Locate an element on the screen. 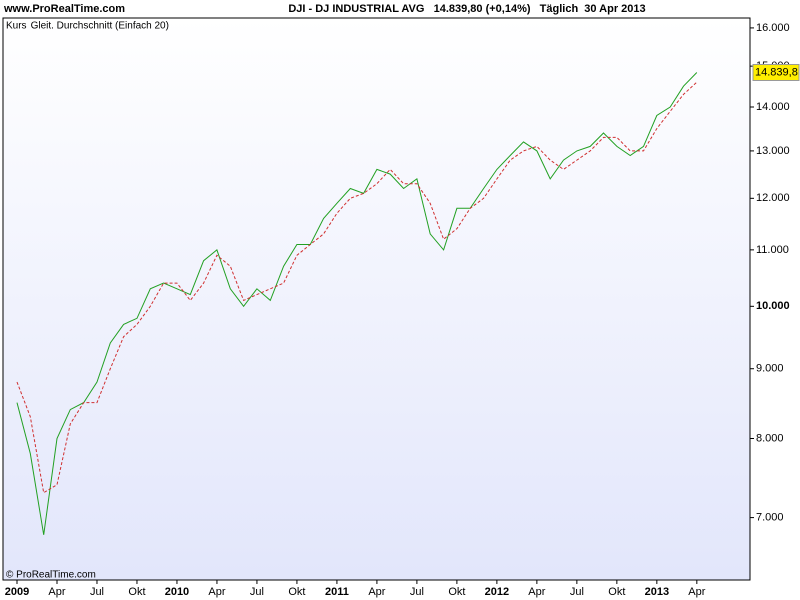 The width and height of the screenshot is (800, 600). x-tick-label: 2010 is located at coordinates (177, 592).